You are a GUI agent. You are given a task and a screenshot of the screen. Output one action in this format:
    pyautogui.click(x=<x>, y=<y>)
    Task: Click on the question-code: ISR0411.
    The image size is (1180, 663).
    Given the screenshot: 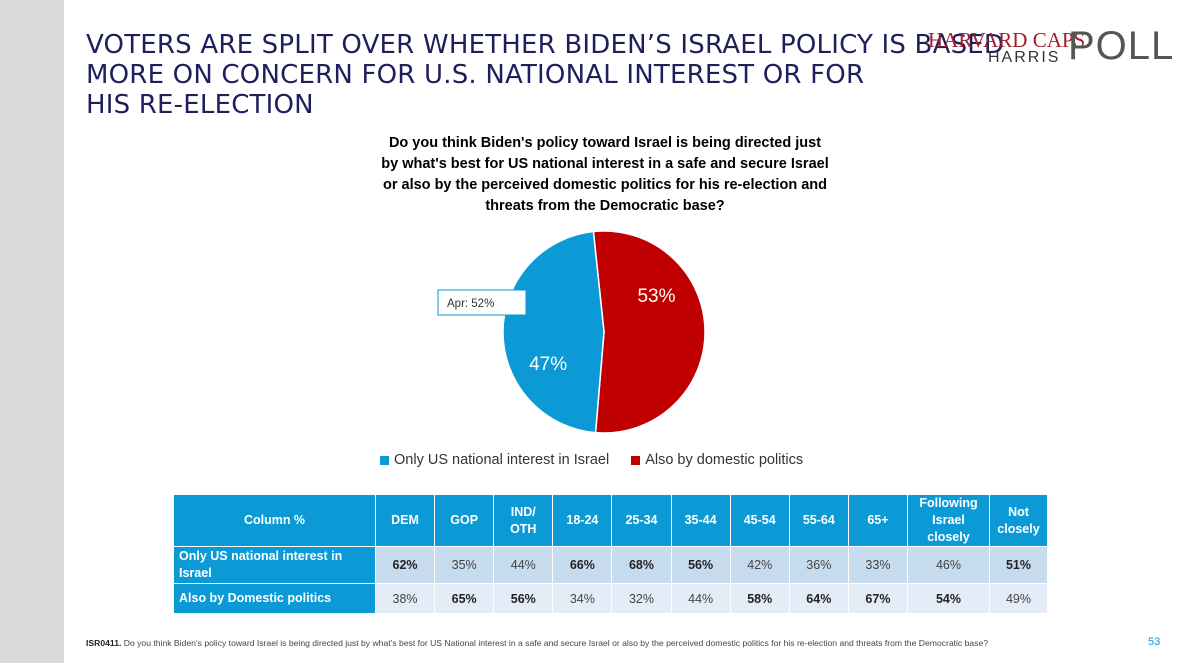 What is the action you would take?
    pyautogui.click(x=104, y=643)
    